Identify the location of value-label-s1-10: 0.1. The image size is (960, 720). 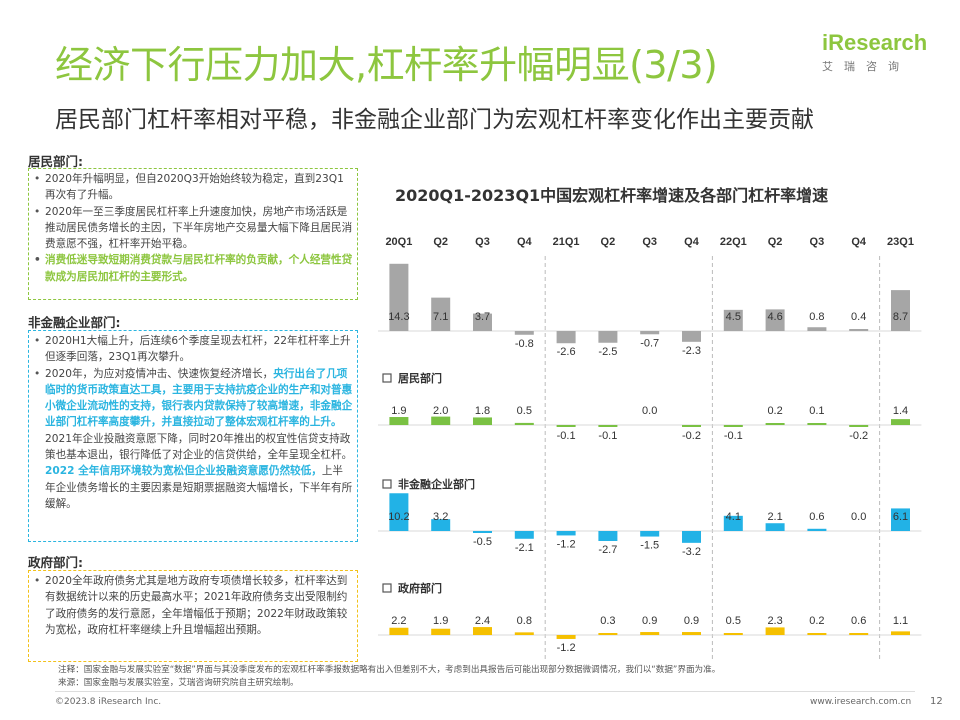
(816, 411).